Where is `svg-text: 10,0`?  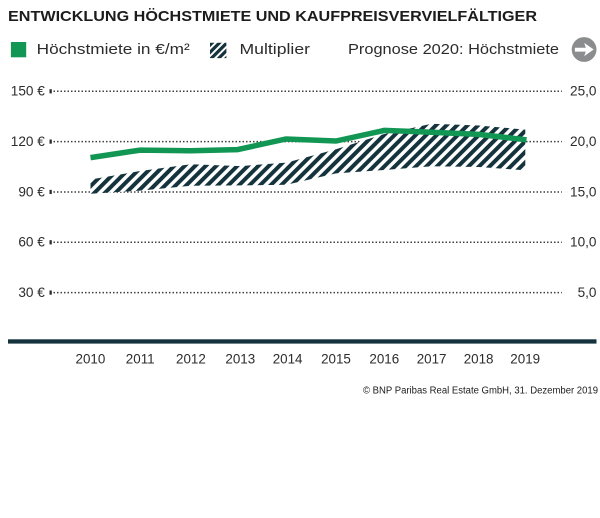 svg-text: 10,0 is located at coordinates (583, 242).